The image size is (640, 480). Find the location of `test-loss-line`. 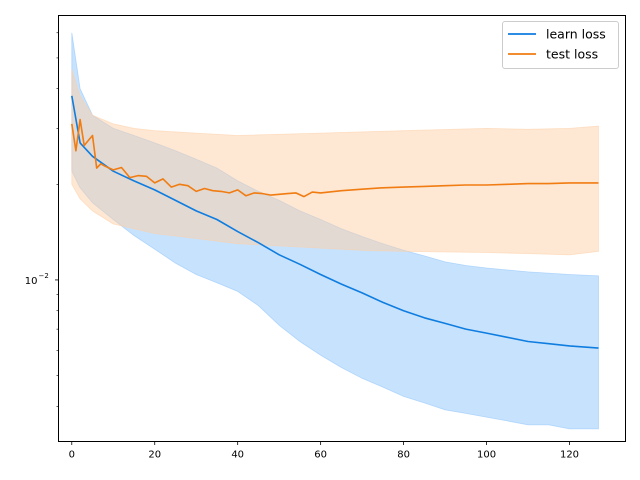

test-loss-line is located at coordinates (335, 158).